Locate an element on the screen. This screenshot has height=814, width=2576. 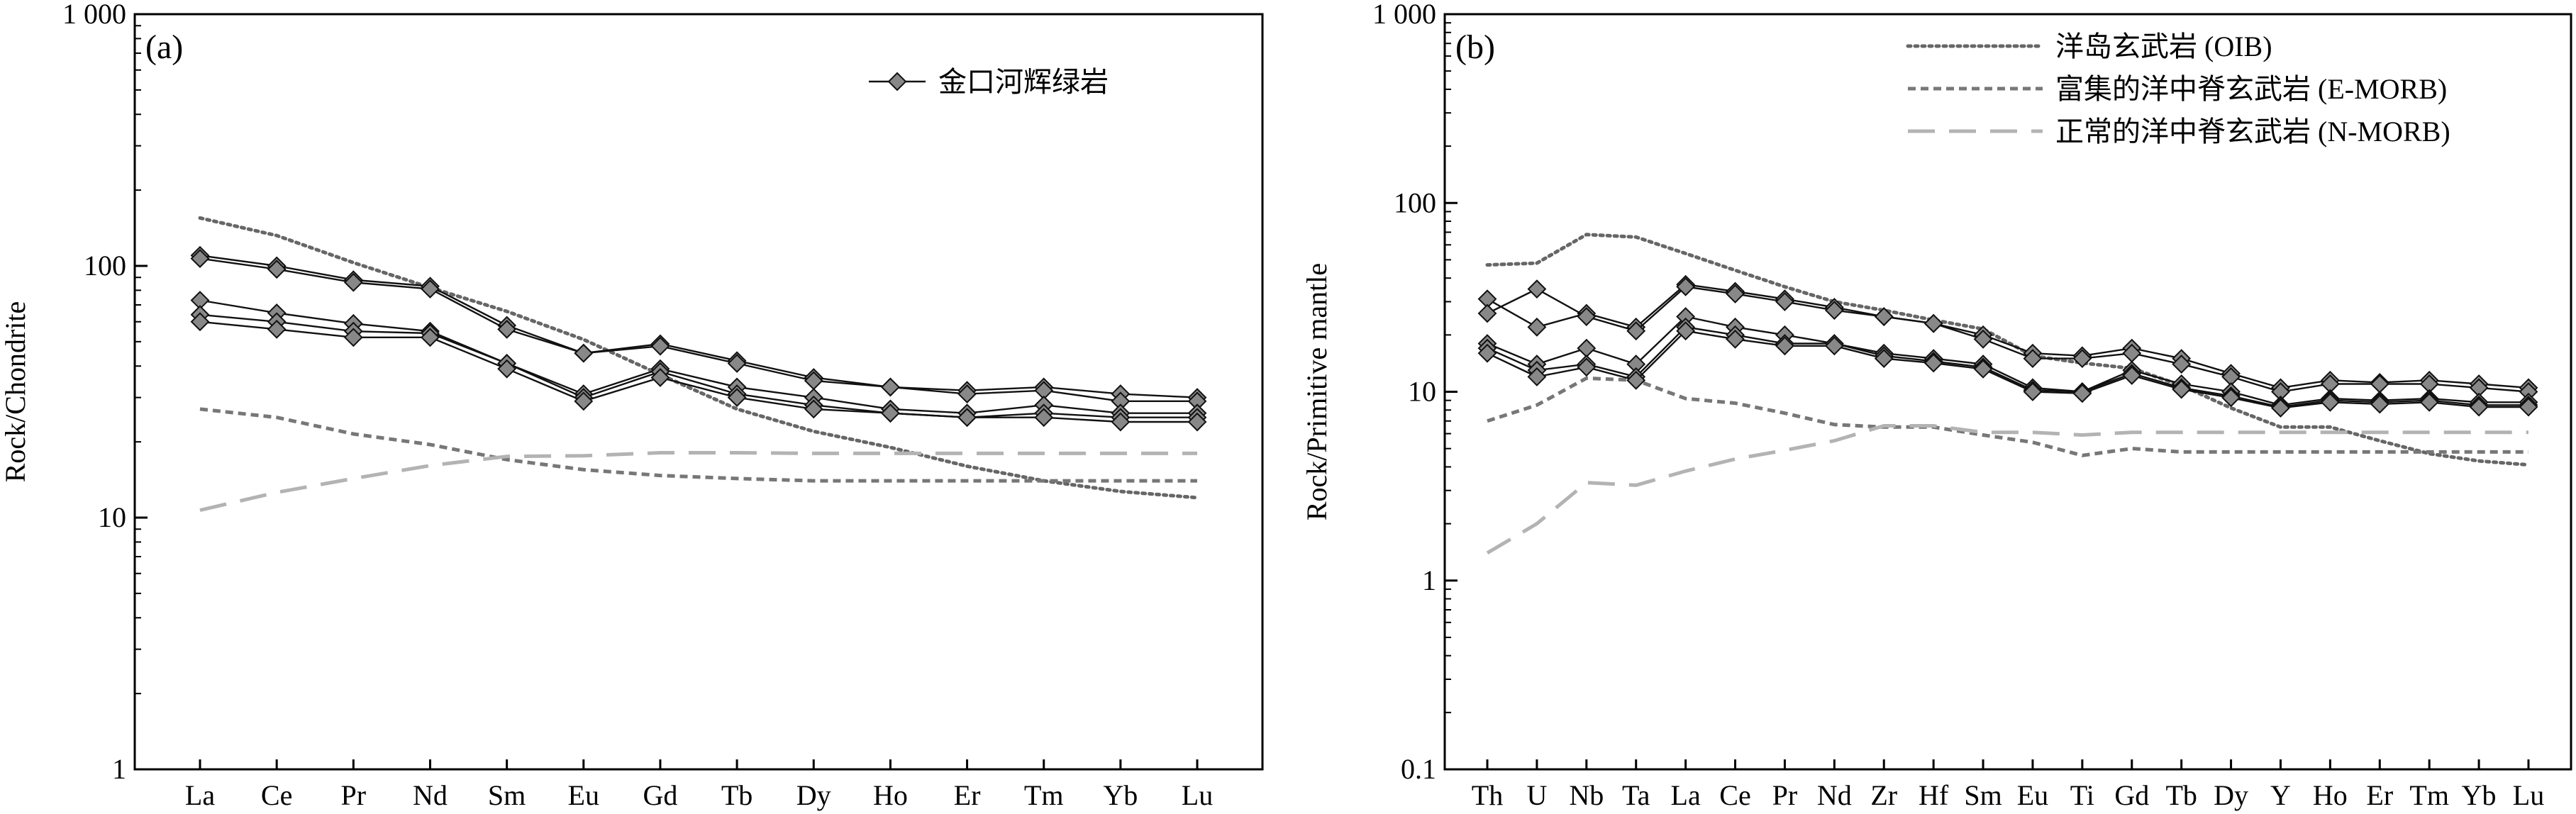
y-axis-title: Rock/Primitive mantle is located at coordinates (1317, 391).